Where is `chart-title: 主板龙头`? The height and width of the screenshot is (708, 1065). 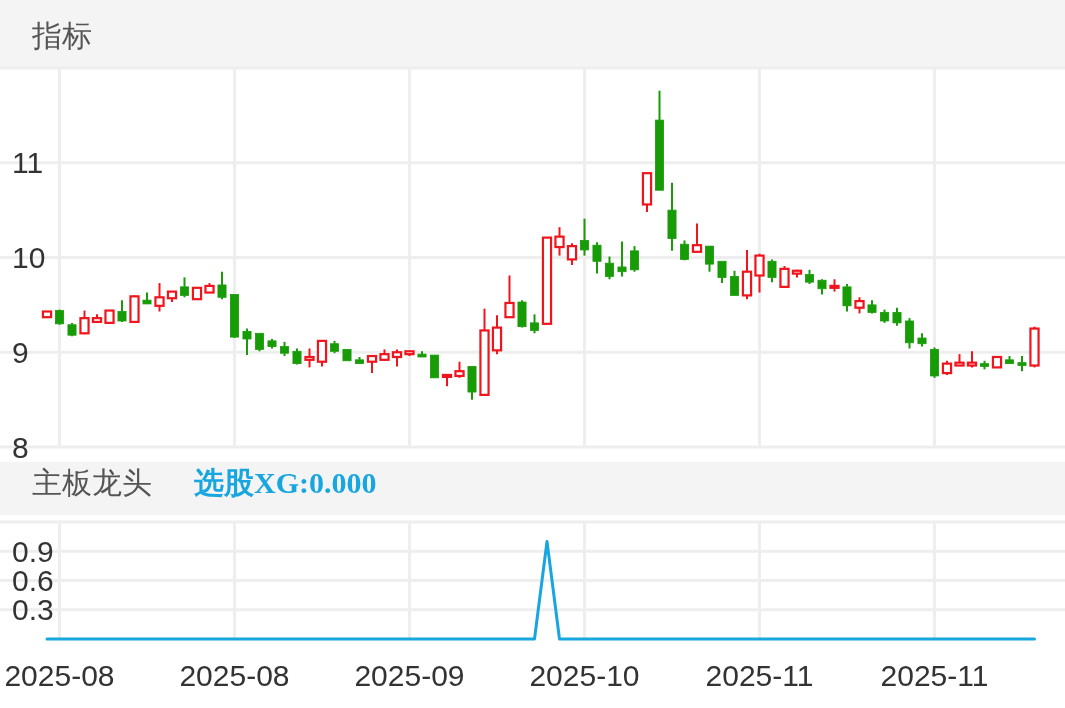
chart-title: 主板龙头 is located at coordinates (92, 482).